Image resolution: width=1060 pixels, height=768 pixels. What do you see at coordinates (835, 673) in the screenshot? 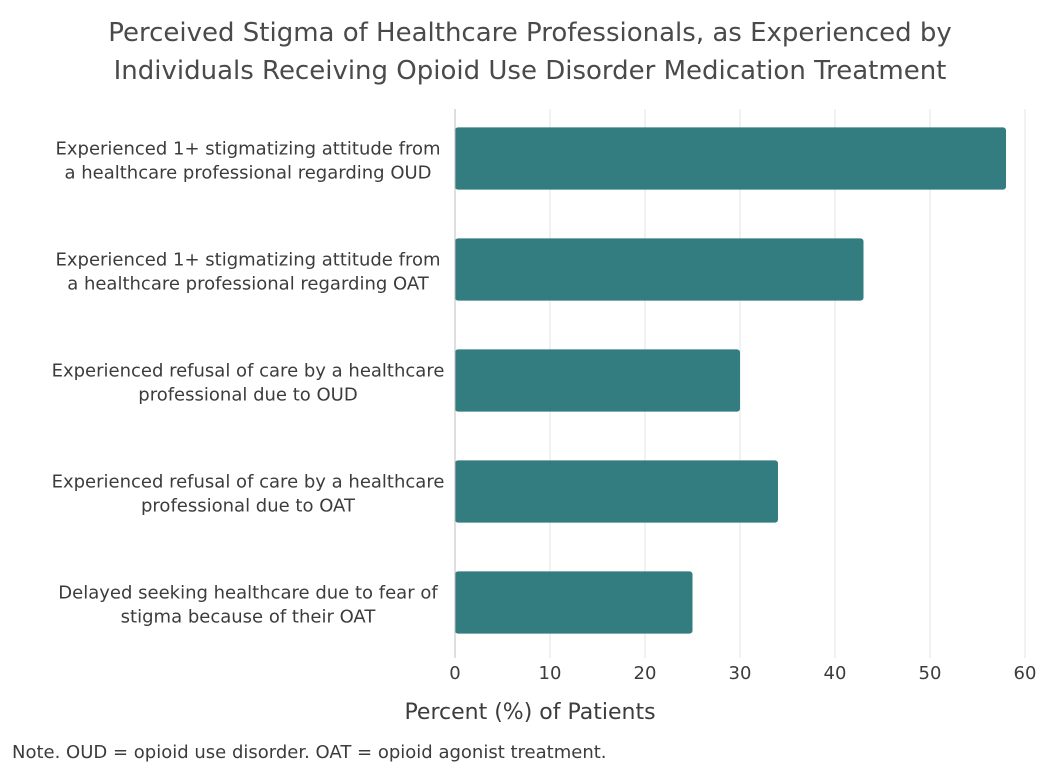
I see `x-tick-label-40: 40` at bounding box center [835, 673].